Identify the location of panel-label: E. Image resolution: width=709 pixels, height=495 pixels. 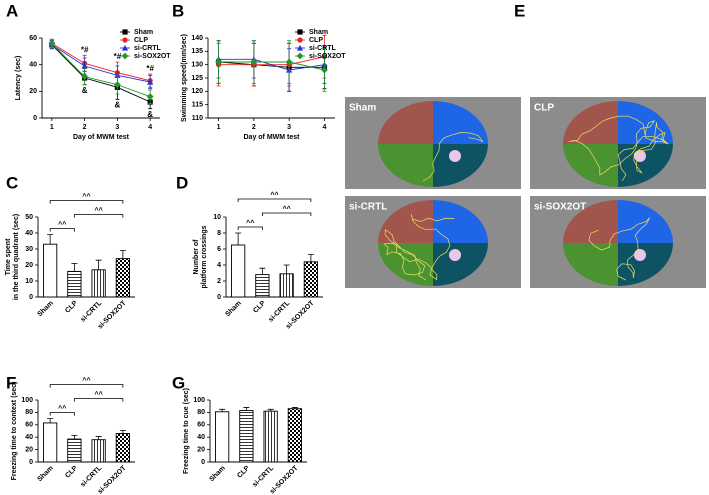
(519, 10).